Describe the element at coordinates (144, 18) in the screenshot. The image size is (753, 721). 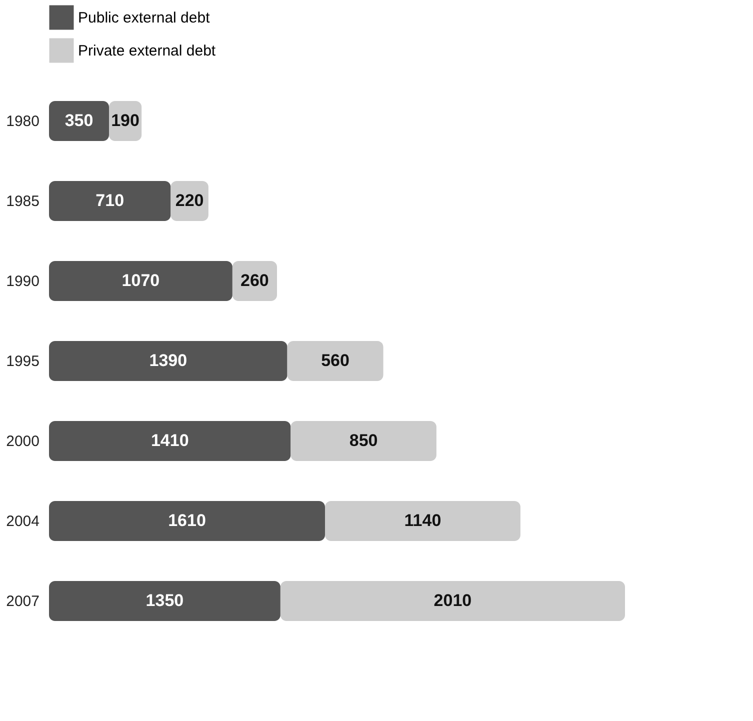
I see `legend-label: Public external debt` at that location.